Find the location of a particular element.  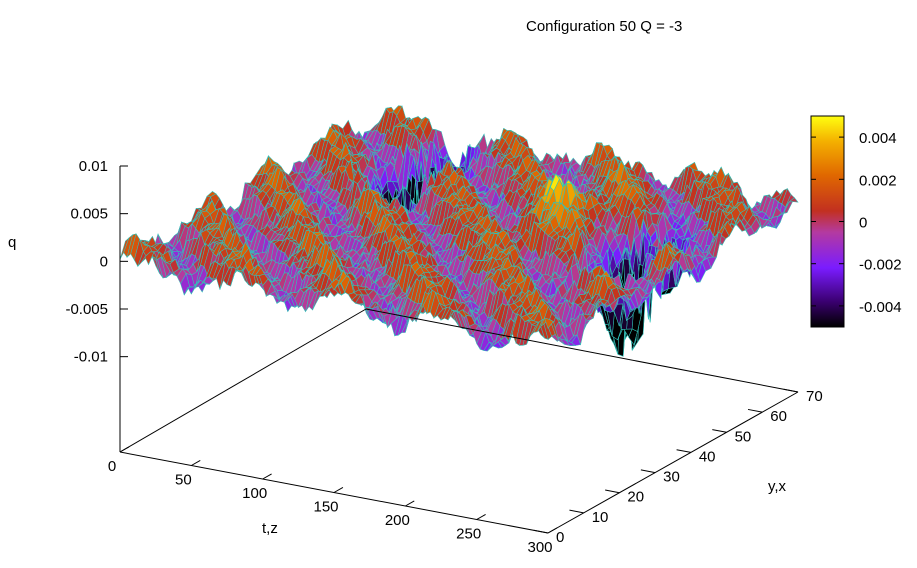

chart-title: Configuration 50 Q = -3 is located at coordinates (604, 26).